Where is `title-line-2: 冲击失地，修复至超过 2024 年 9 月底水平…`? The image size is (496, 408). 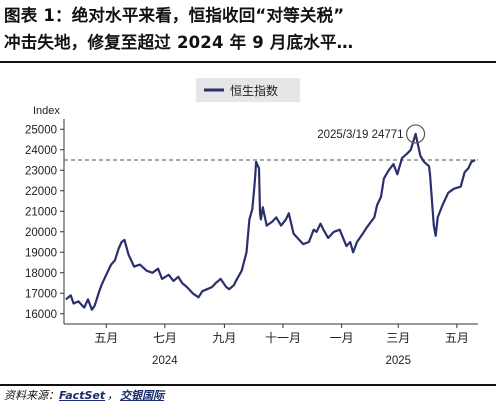
title-line-2: 冲击失地，修复至超过 2024 年 9 月底水平… is located at coordinates (179, 42).